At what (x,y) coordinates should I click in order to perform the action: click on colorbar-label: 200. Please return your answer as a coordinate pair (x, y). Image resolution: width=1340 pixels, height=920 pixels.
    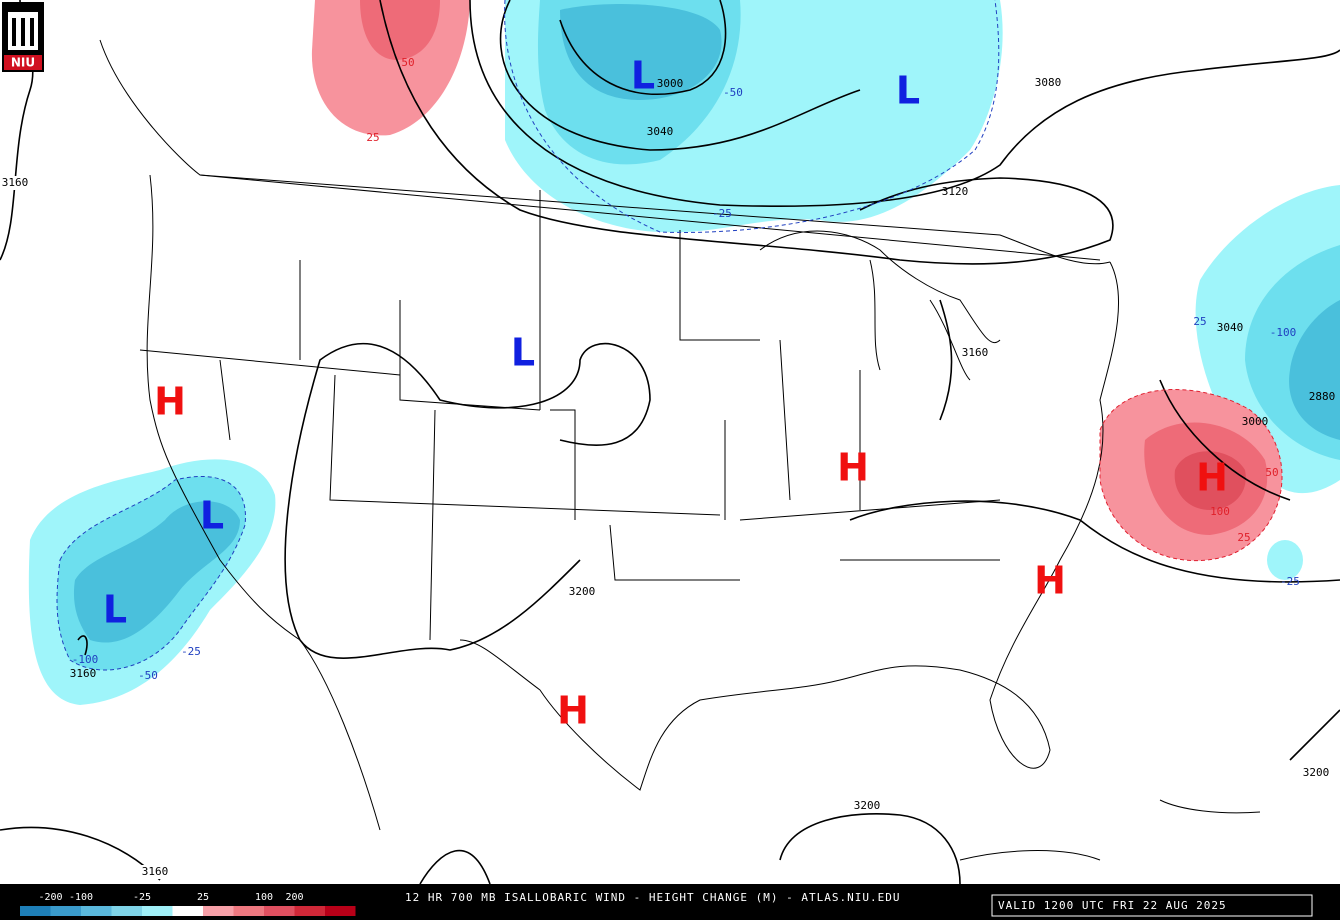
    Looking at the image, I should click on (294, 897).